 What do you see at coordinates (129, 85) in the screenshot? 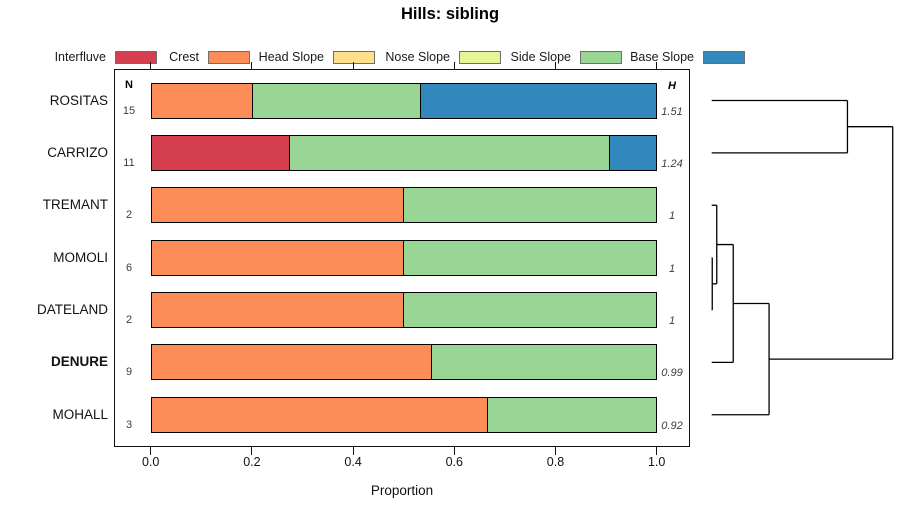
I see `n-column-header: N` at bounding box center [129, 85].